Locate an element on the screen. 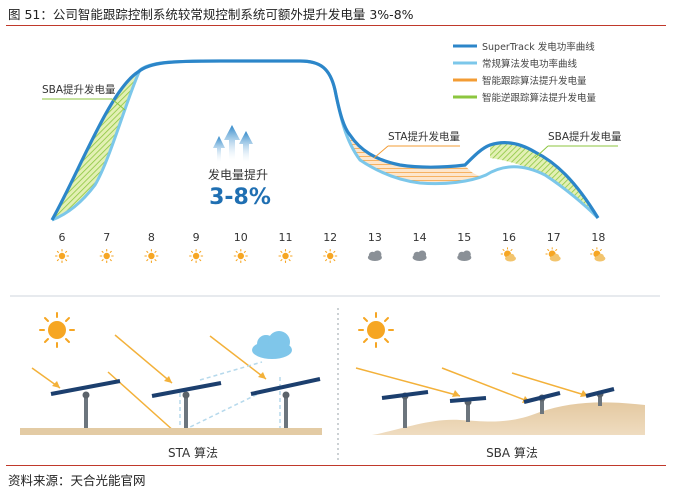 The width and height of the screenshot is (676, 496). sba-panel: SBA 算法 is located at coordinates (500, 386).